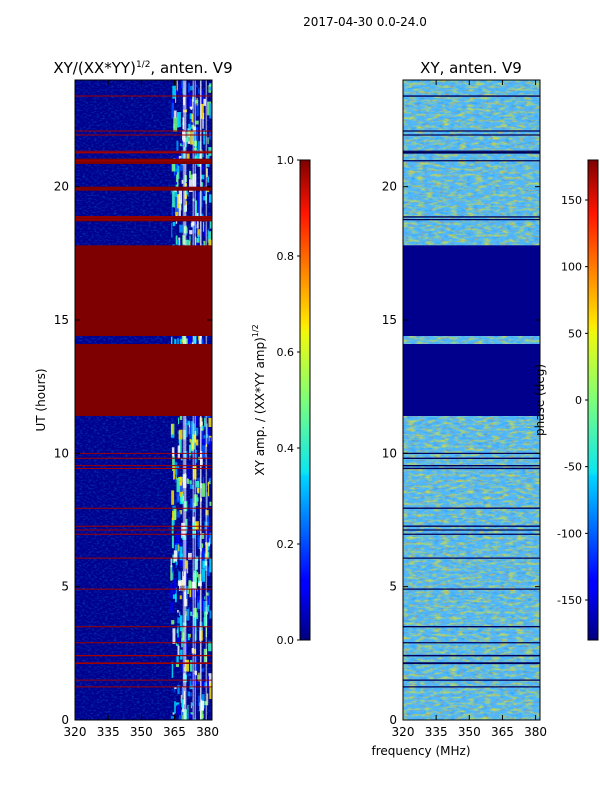  Describe the element at coordinates (288, 400) in the screenshot. I see `amplitude-colorbar-ticks: 0.0 0.2 0.4 0.6 0.8 1.0` at that location.